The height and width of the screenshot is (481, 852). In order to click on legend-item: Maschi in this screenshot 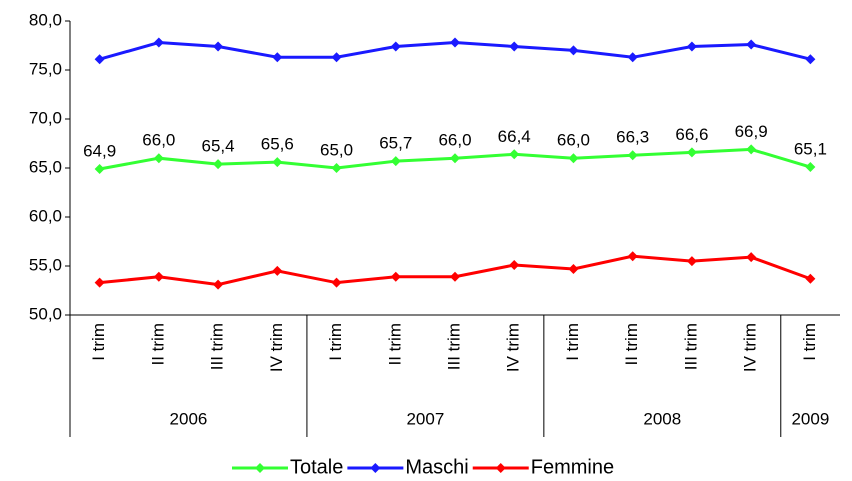, I will do `click(408, 467)`.